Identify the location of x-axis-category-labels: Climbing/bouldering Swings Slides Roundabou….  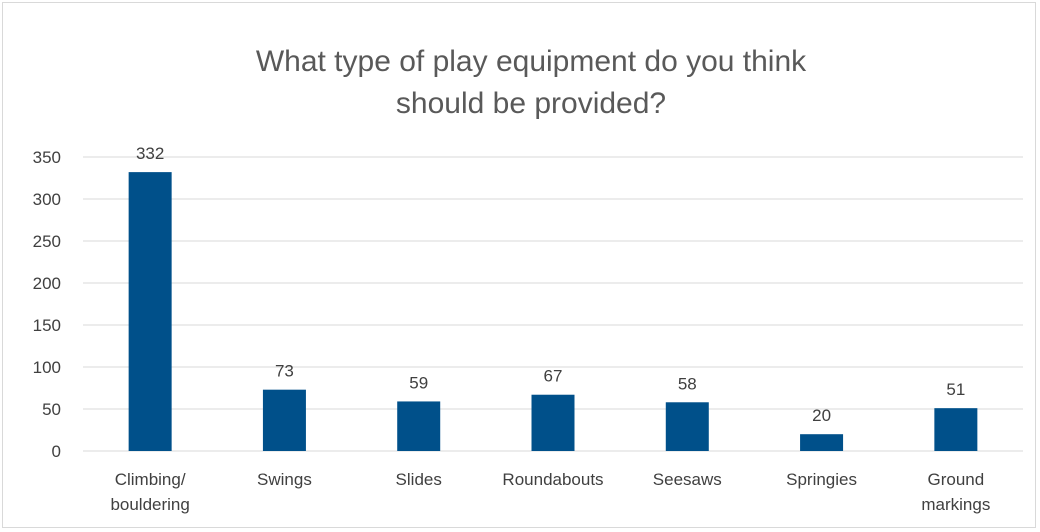
(550, 492).